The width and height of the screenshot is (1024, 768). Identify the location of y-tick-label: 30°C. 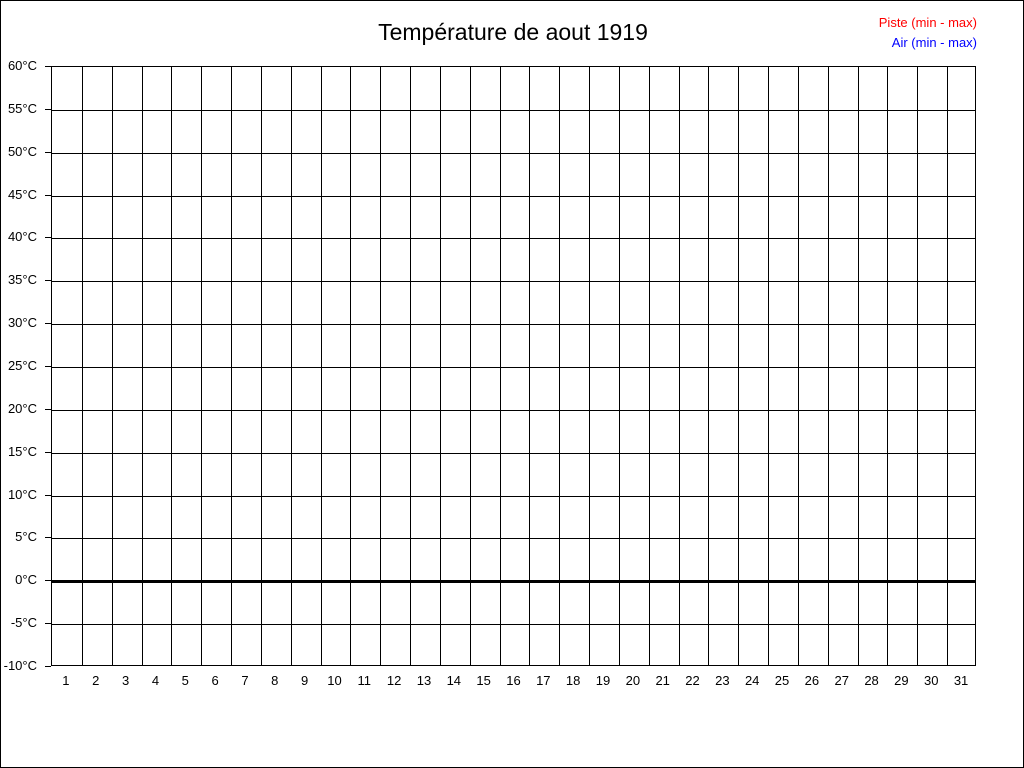
(22, 323).